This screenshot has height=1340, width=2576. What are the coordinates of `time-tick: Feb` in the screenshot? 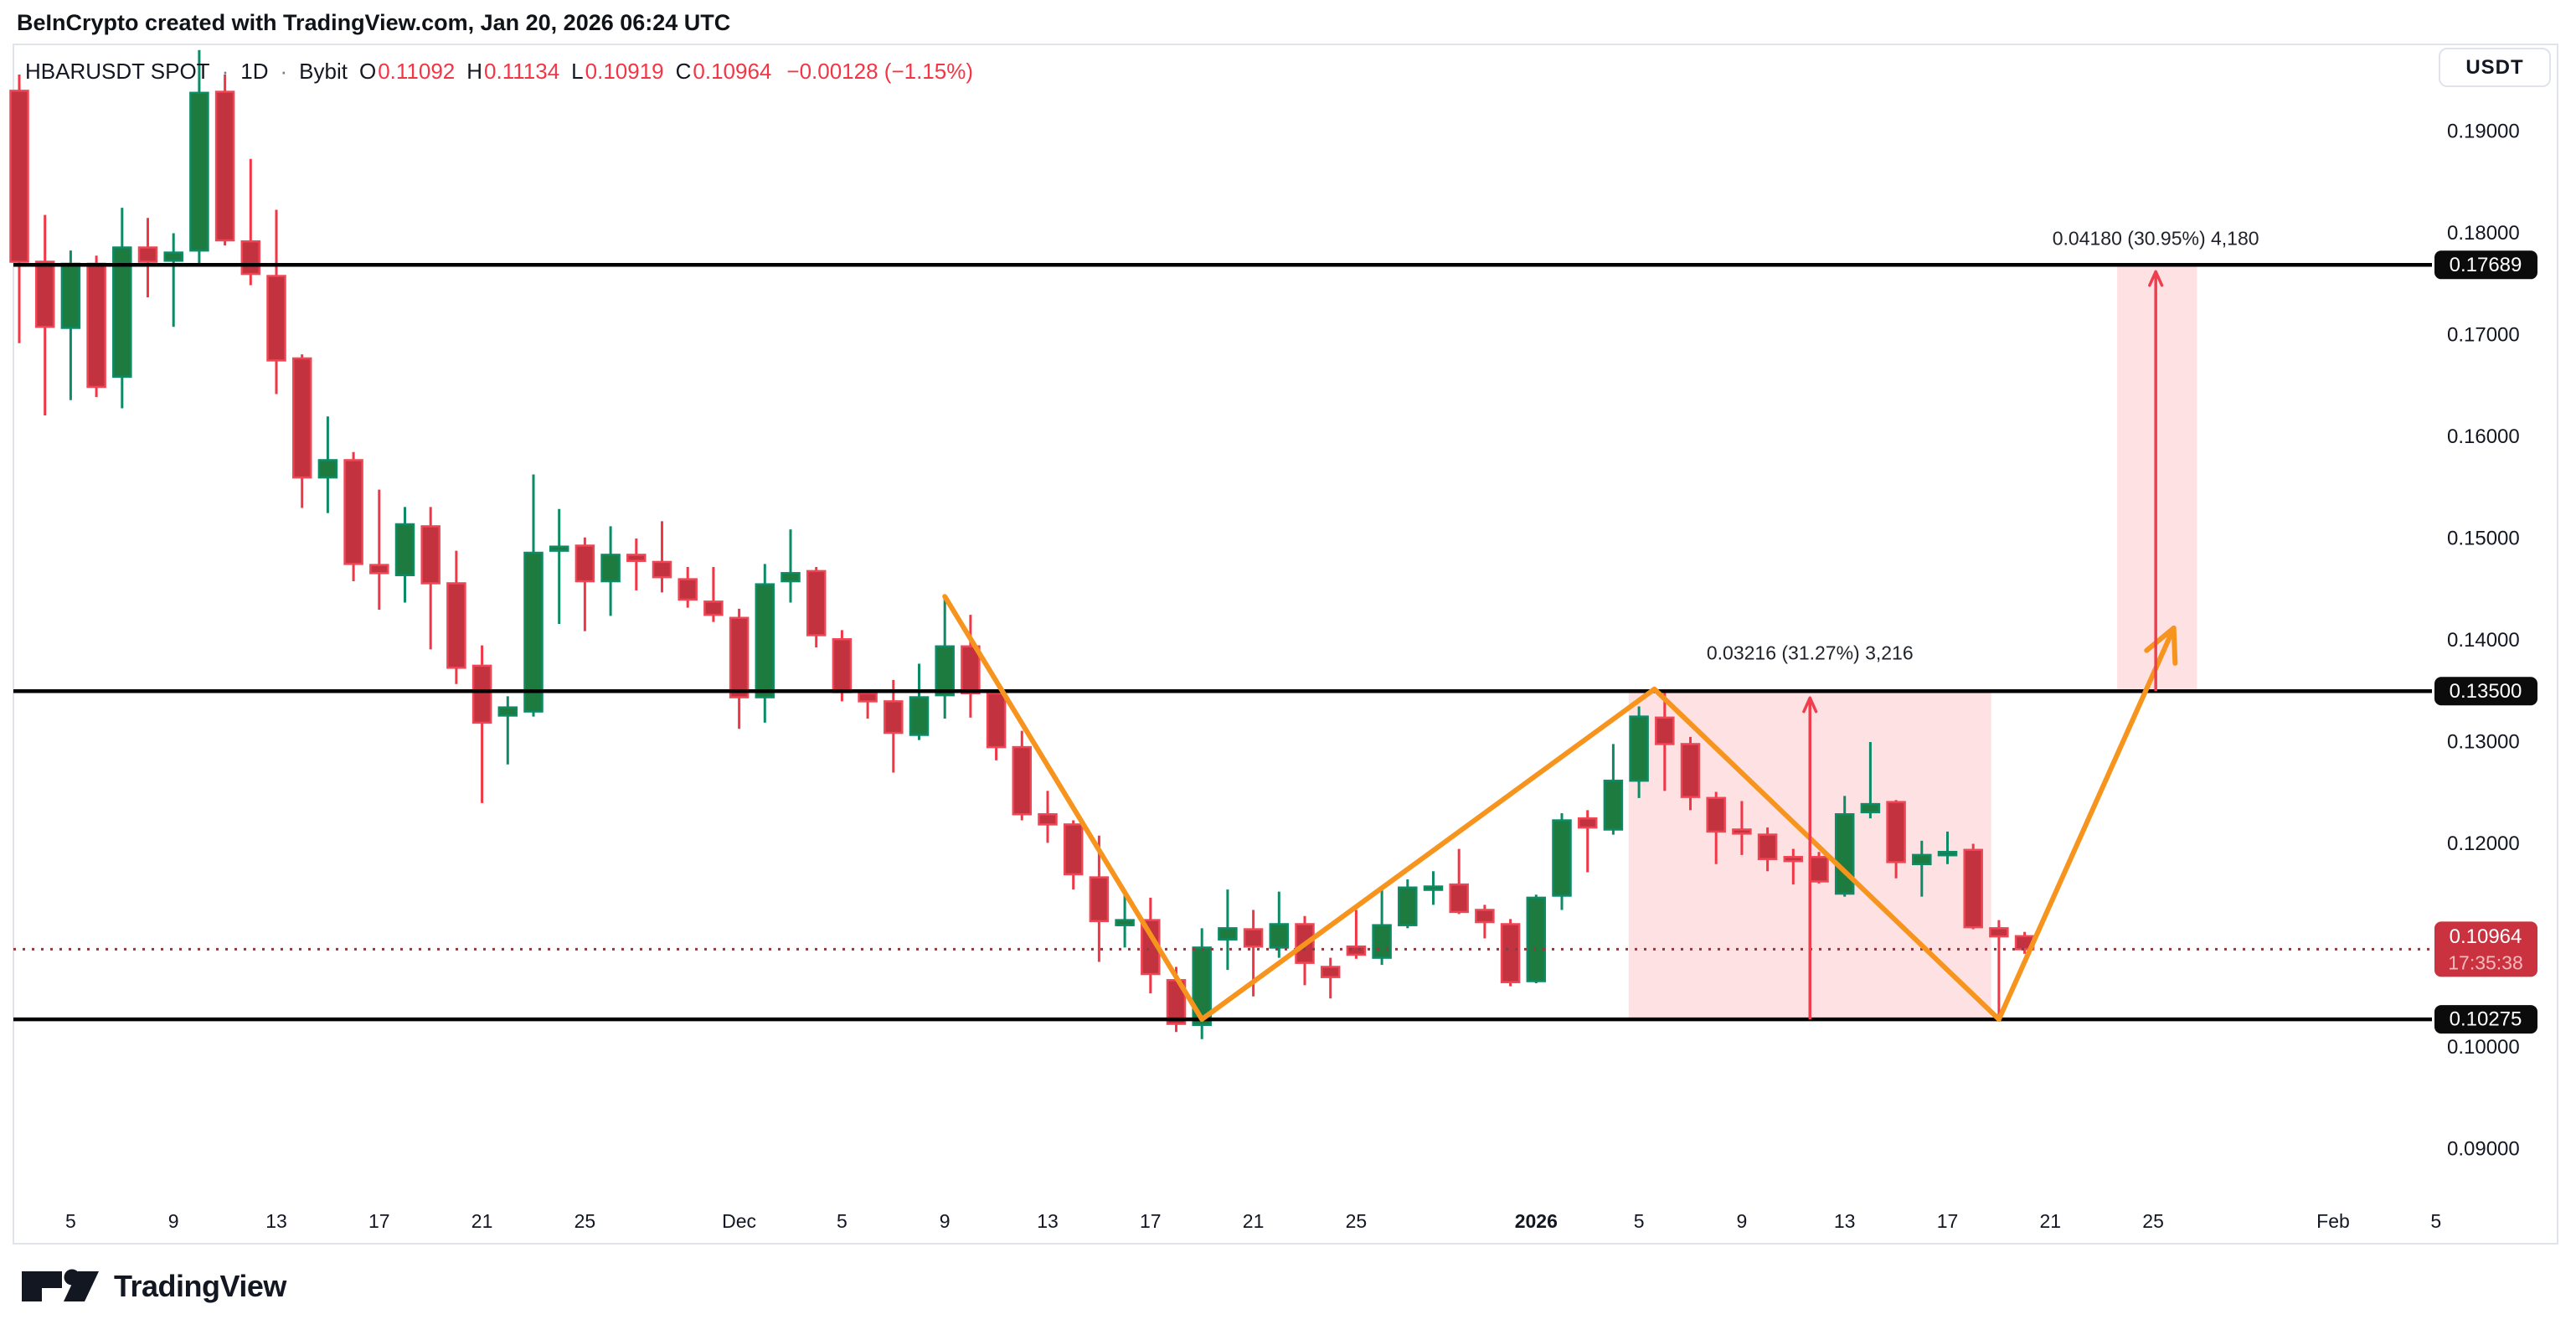 It's located at (2333, 1221).